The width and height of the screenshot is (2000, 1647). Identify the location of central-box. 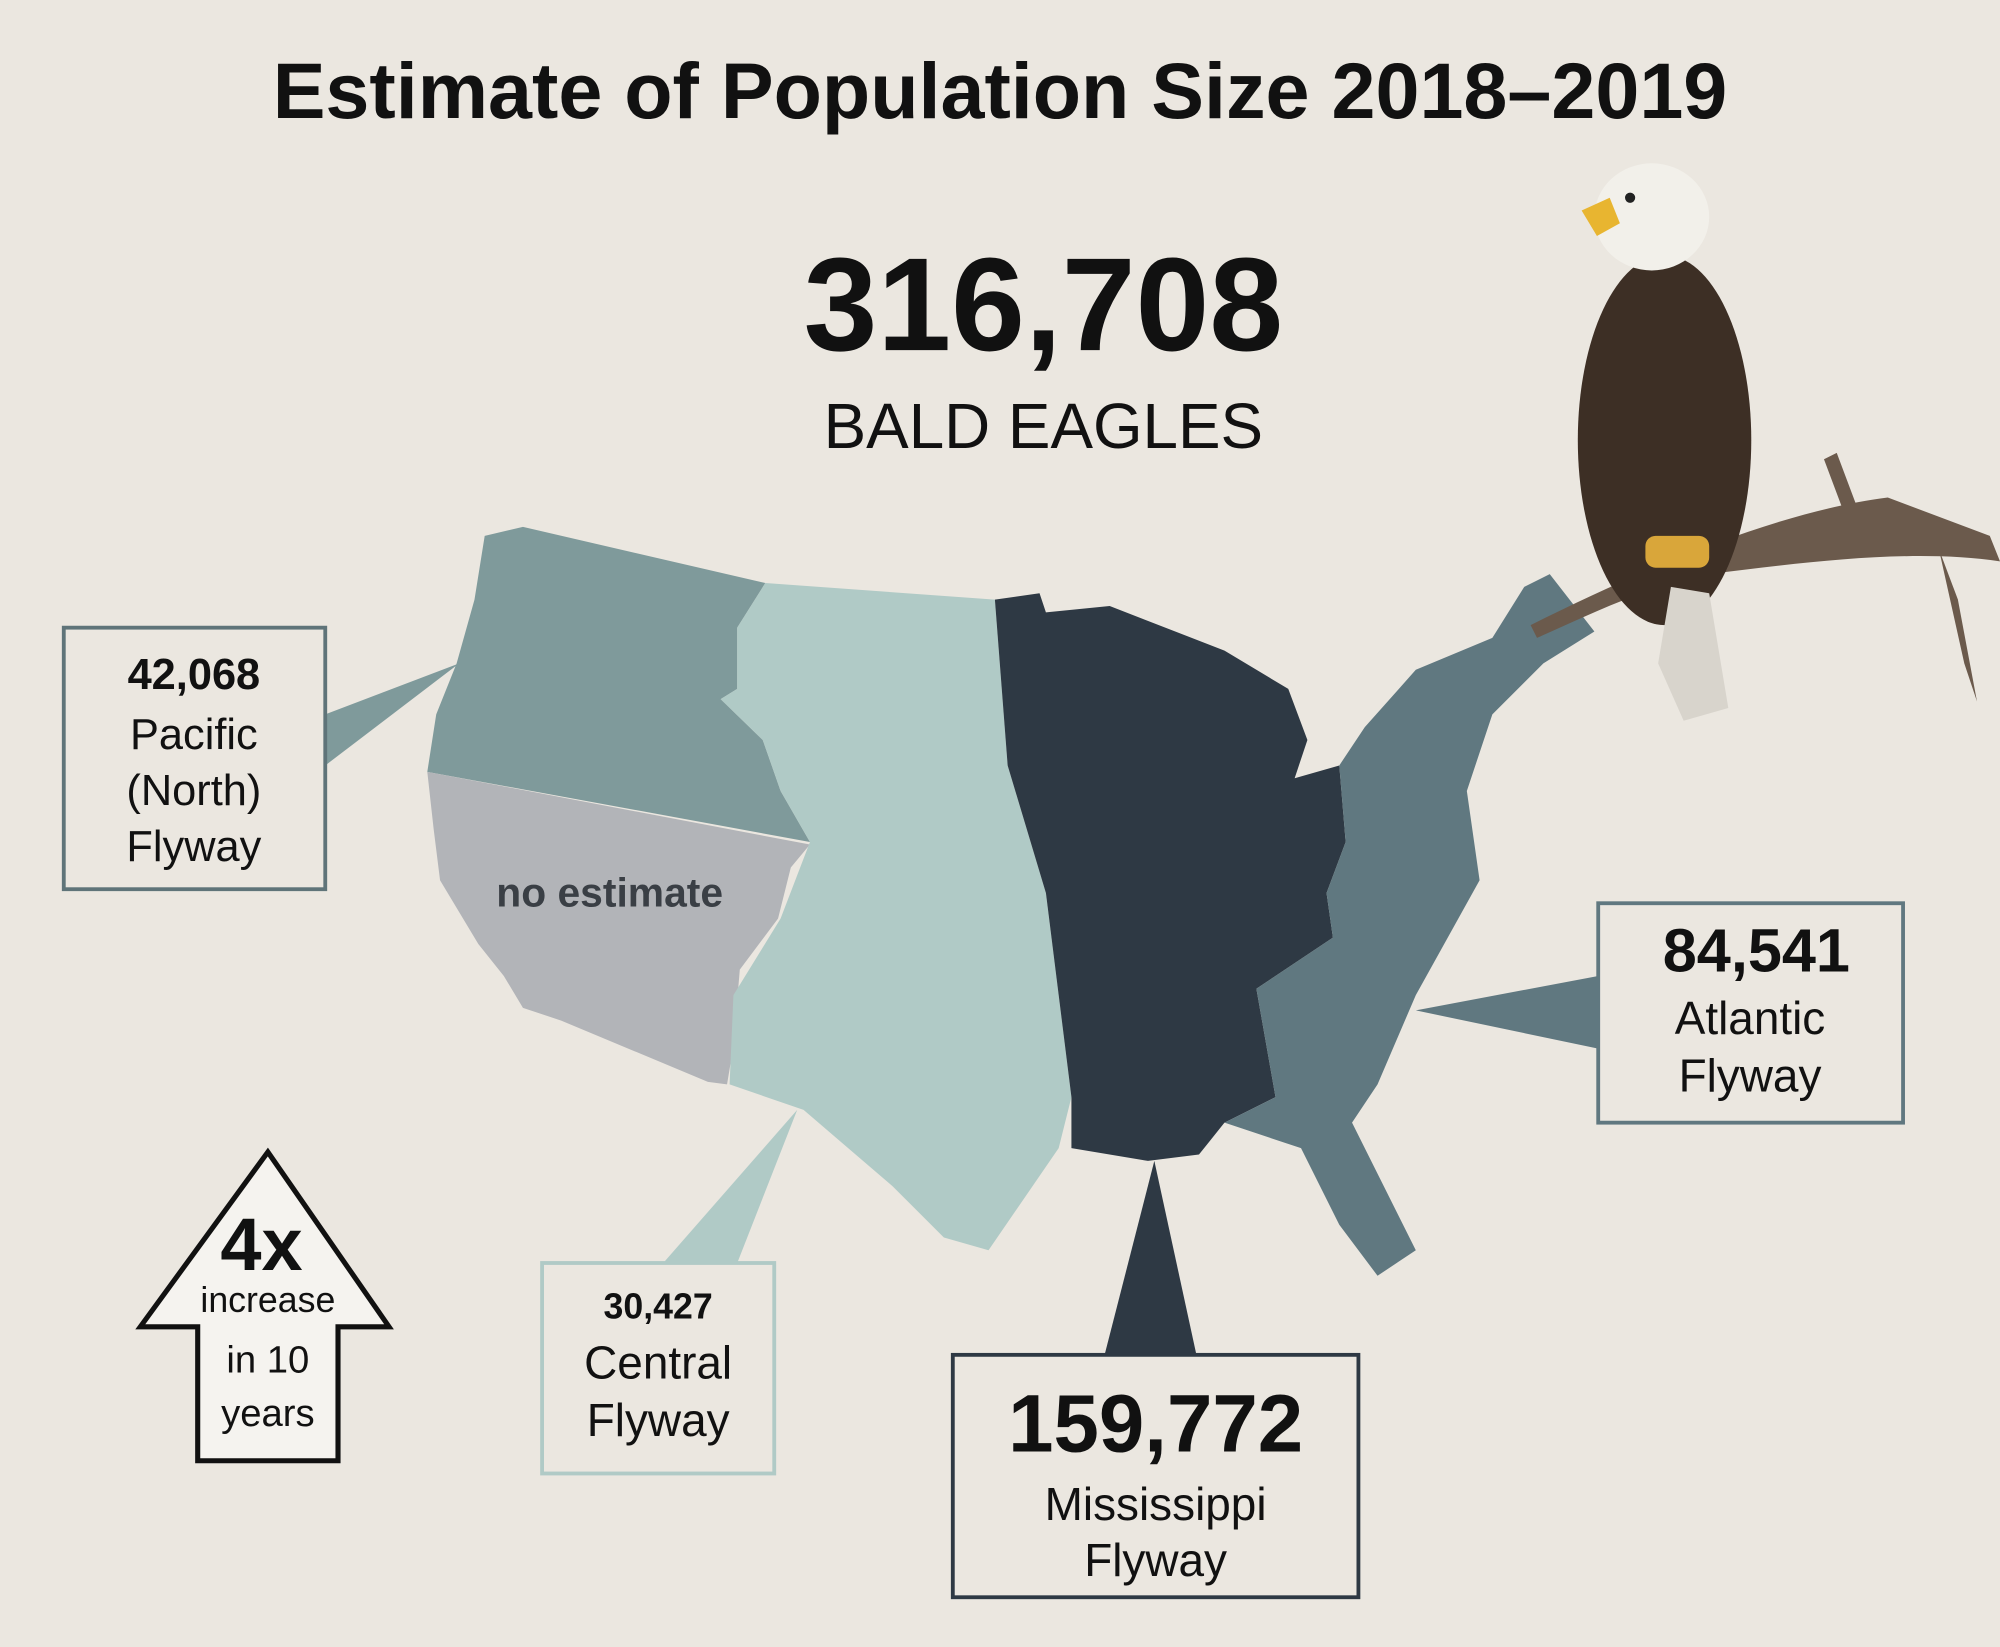
(658, 1368).